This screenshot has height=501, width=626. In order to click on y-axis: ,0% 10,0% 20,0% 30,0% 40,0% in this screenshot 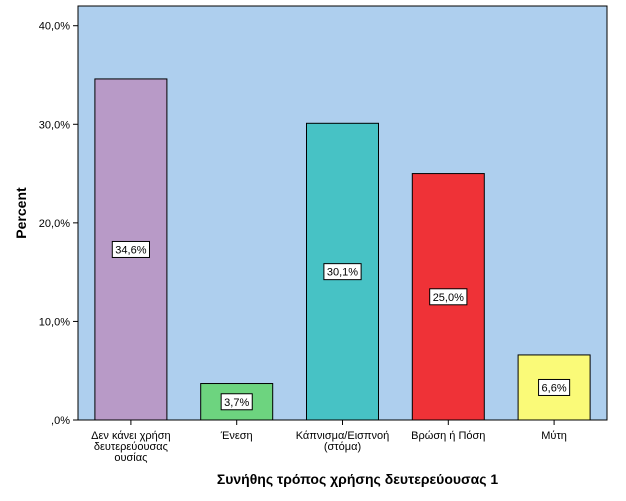, I will do `click(58, 224)`.